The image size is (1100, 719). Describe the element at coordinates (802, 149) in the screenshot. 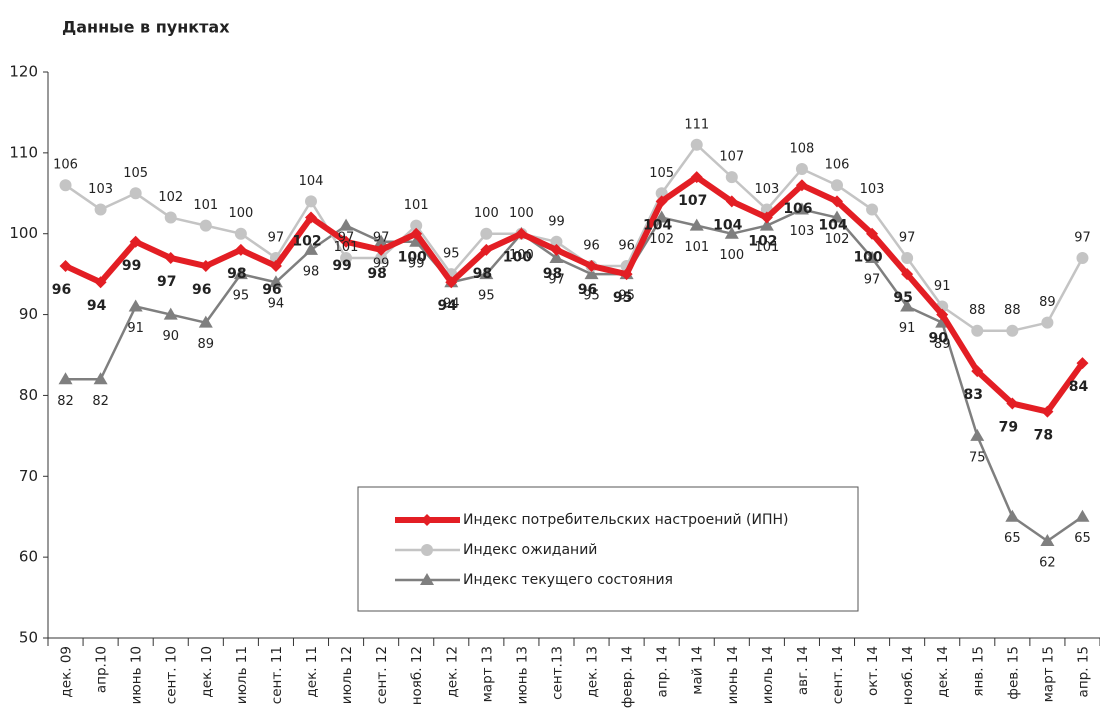

I see `value-label: 108` at that location.